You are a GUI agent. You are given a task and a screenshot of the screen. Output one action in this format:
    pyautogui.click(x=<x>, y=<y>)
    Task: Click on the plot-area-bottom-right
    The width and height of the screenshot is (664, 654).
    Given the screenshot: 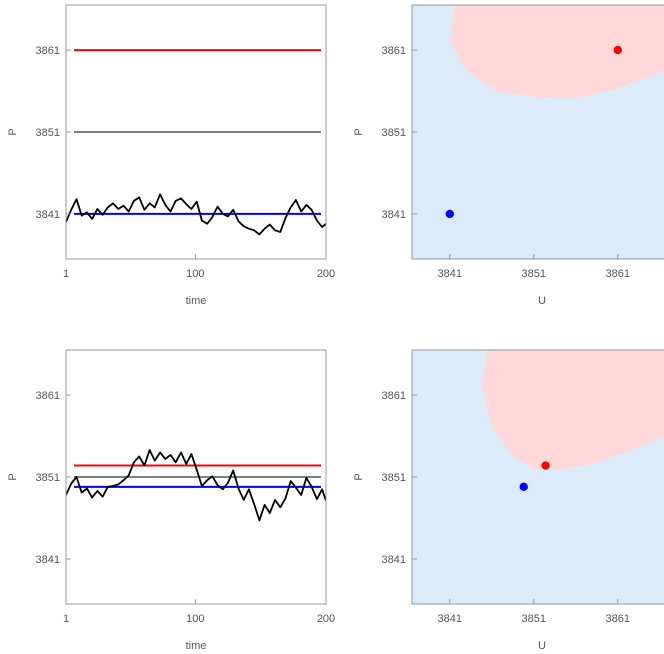 What is the action you would take?
    pyautogui.click(x=538, y=477)
    